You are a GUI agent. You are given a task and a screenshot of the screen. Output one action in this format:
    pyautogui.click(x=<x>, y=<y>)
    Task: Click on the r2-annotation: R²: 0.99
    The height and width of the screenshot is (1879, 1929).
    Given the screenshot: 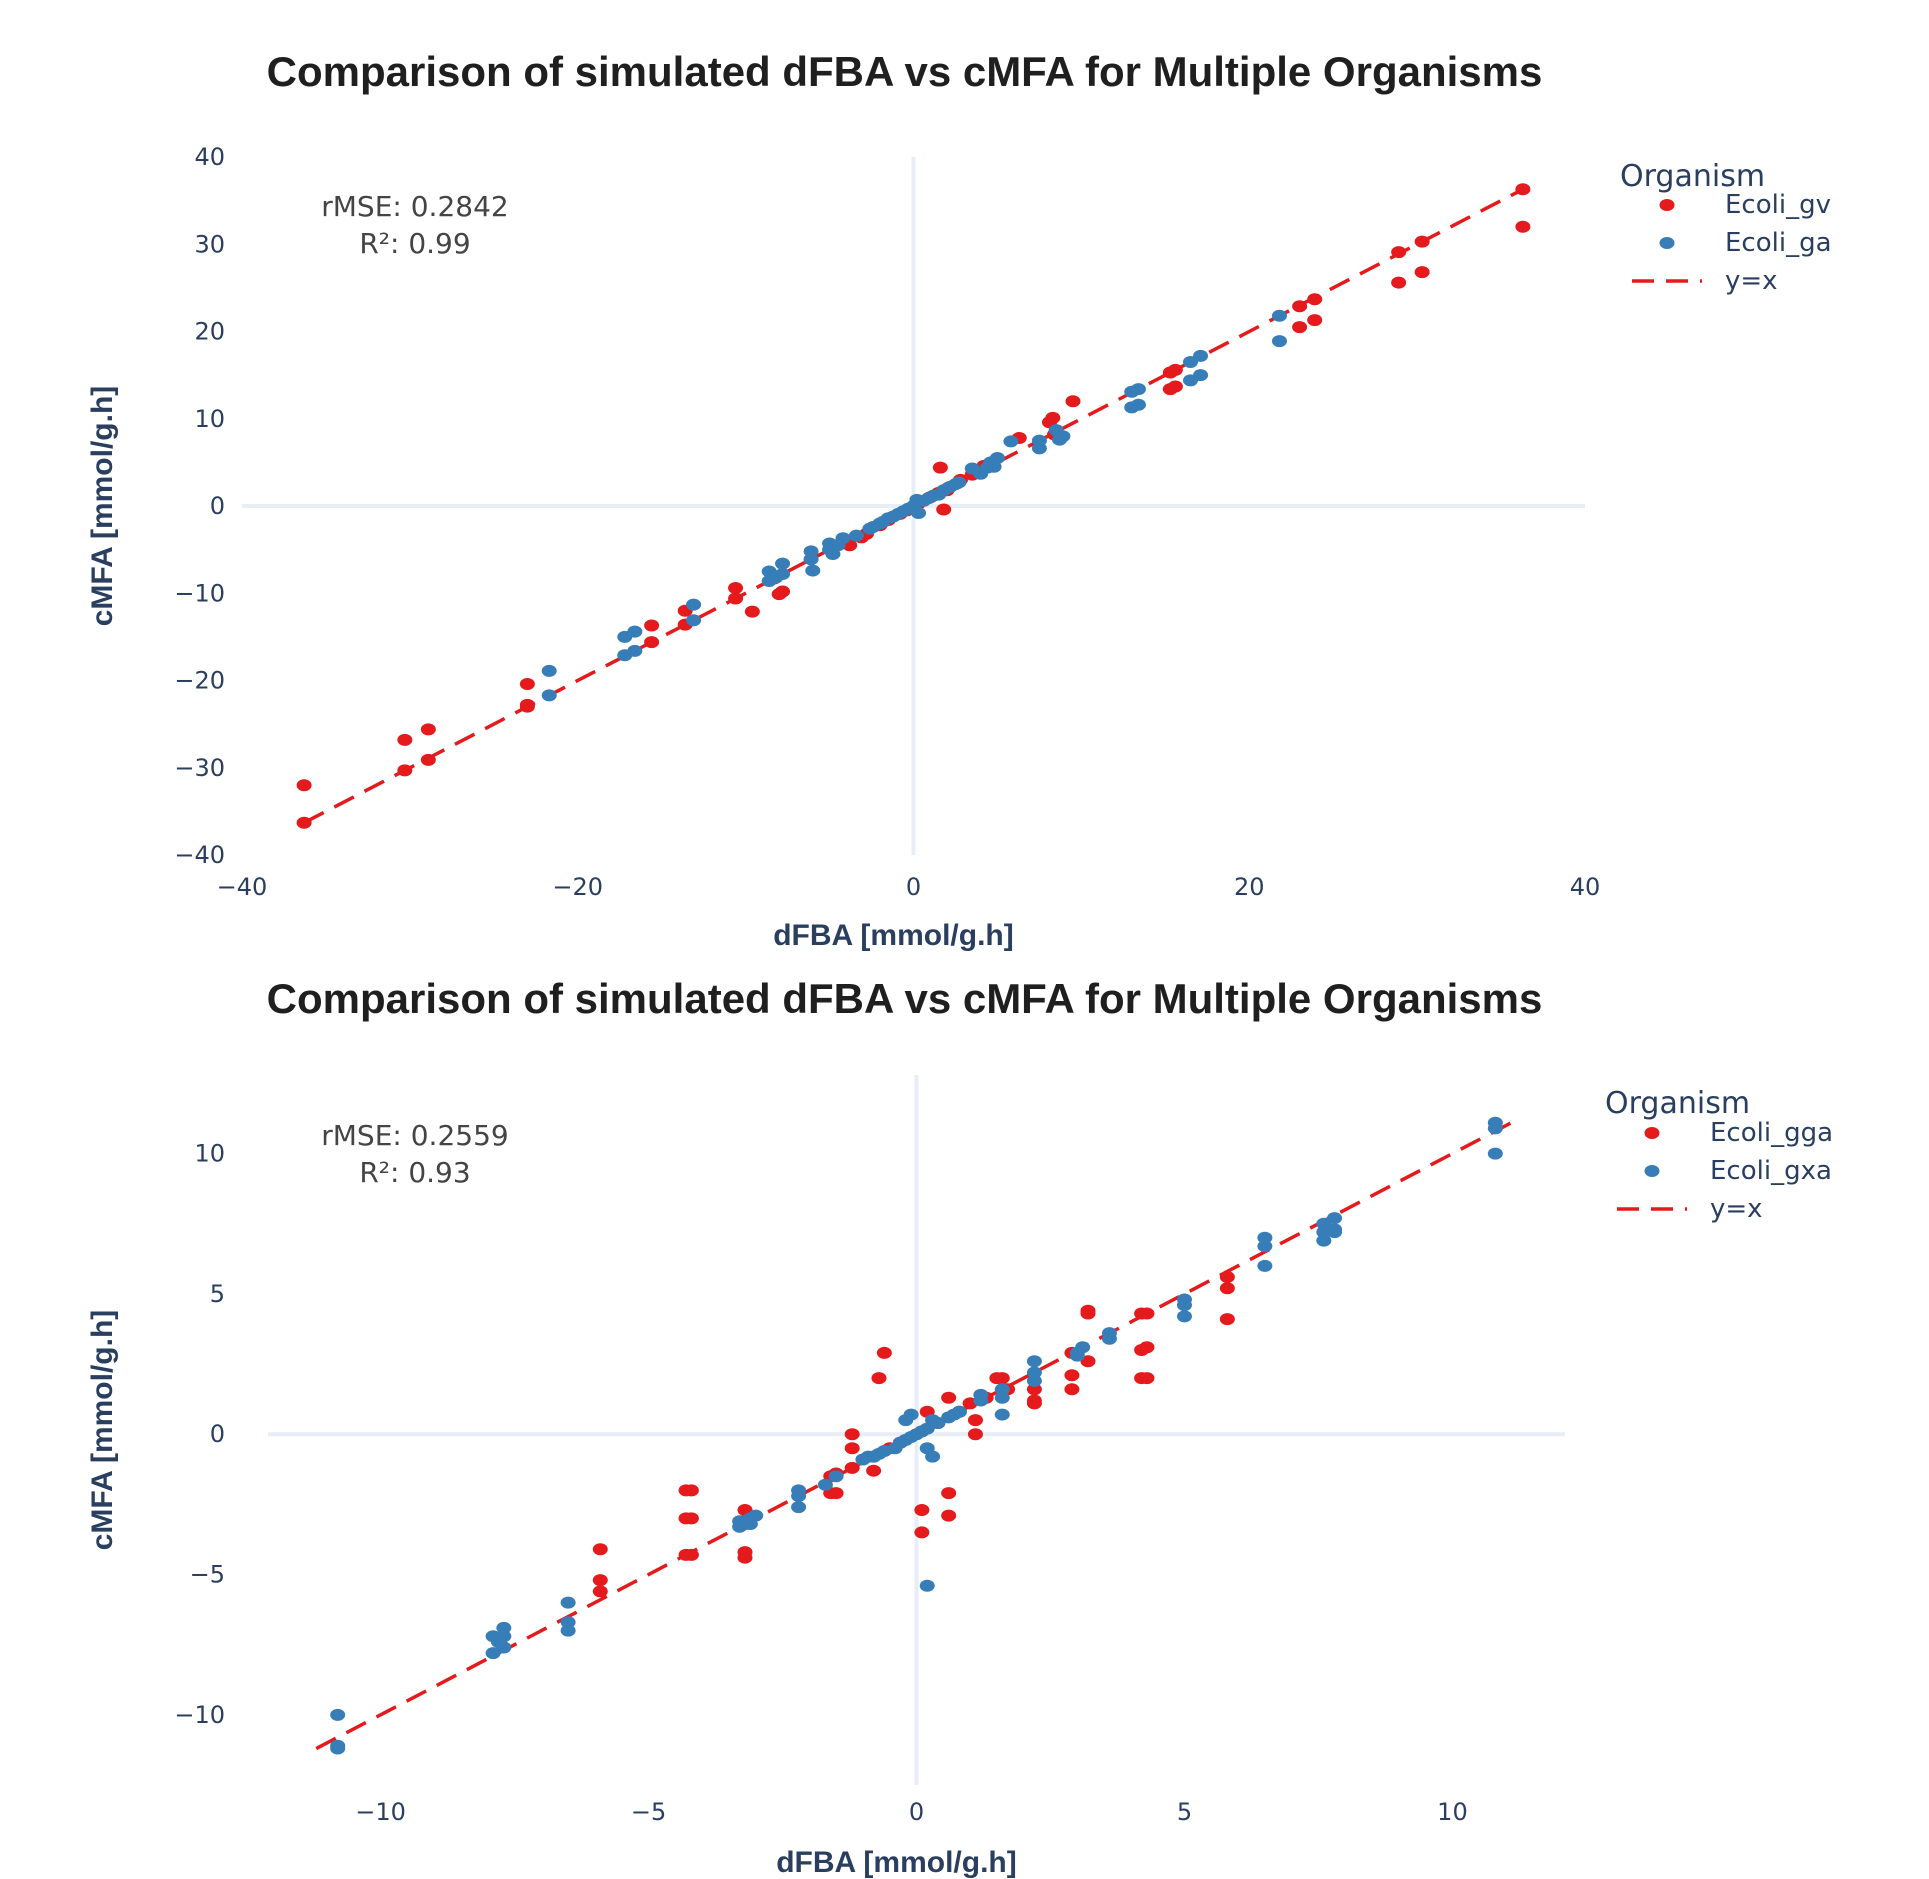 What is the action you would take?
    pyautogui.click(x=414, y=243)
    